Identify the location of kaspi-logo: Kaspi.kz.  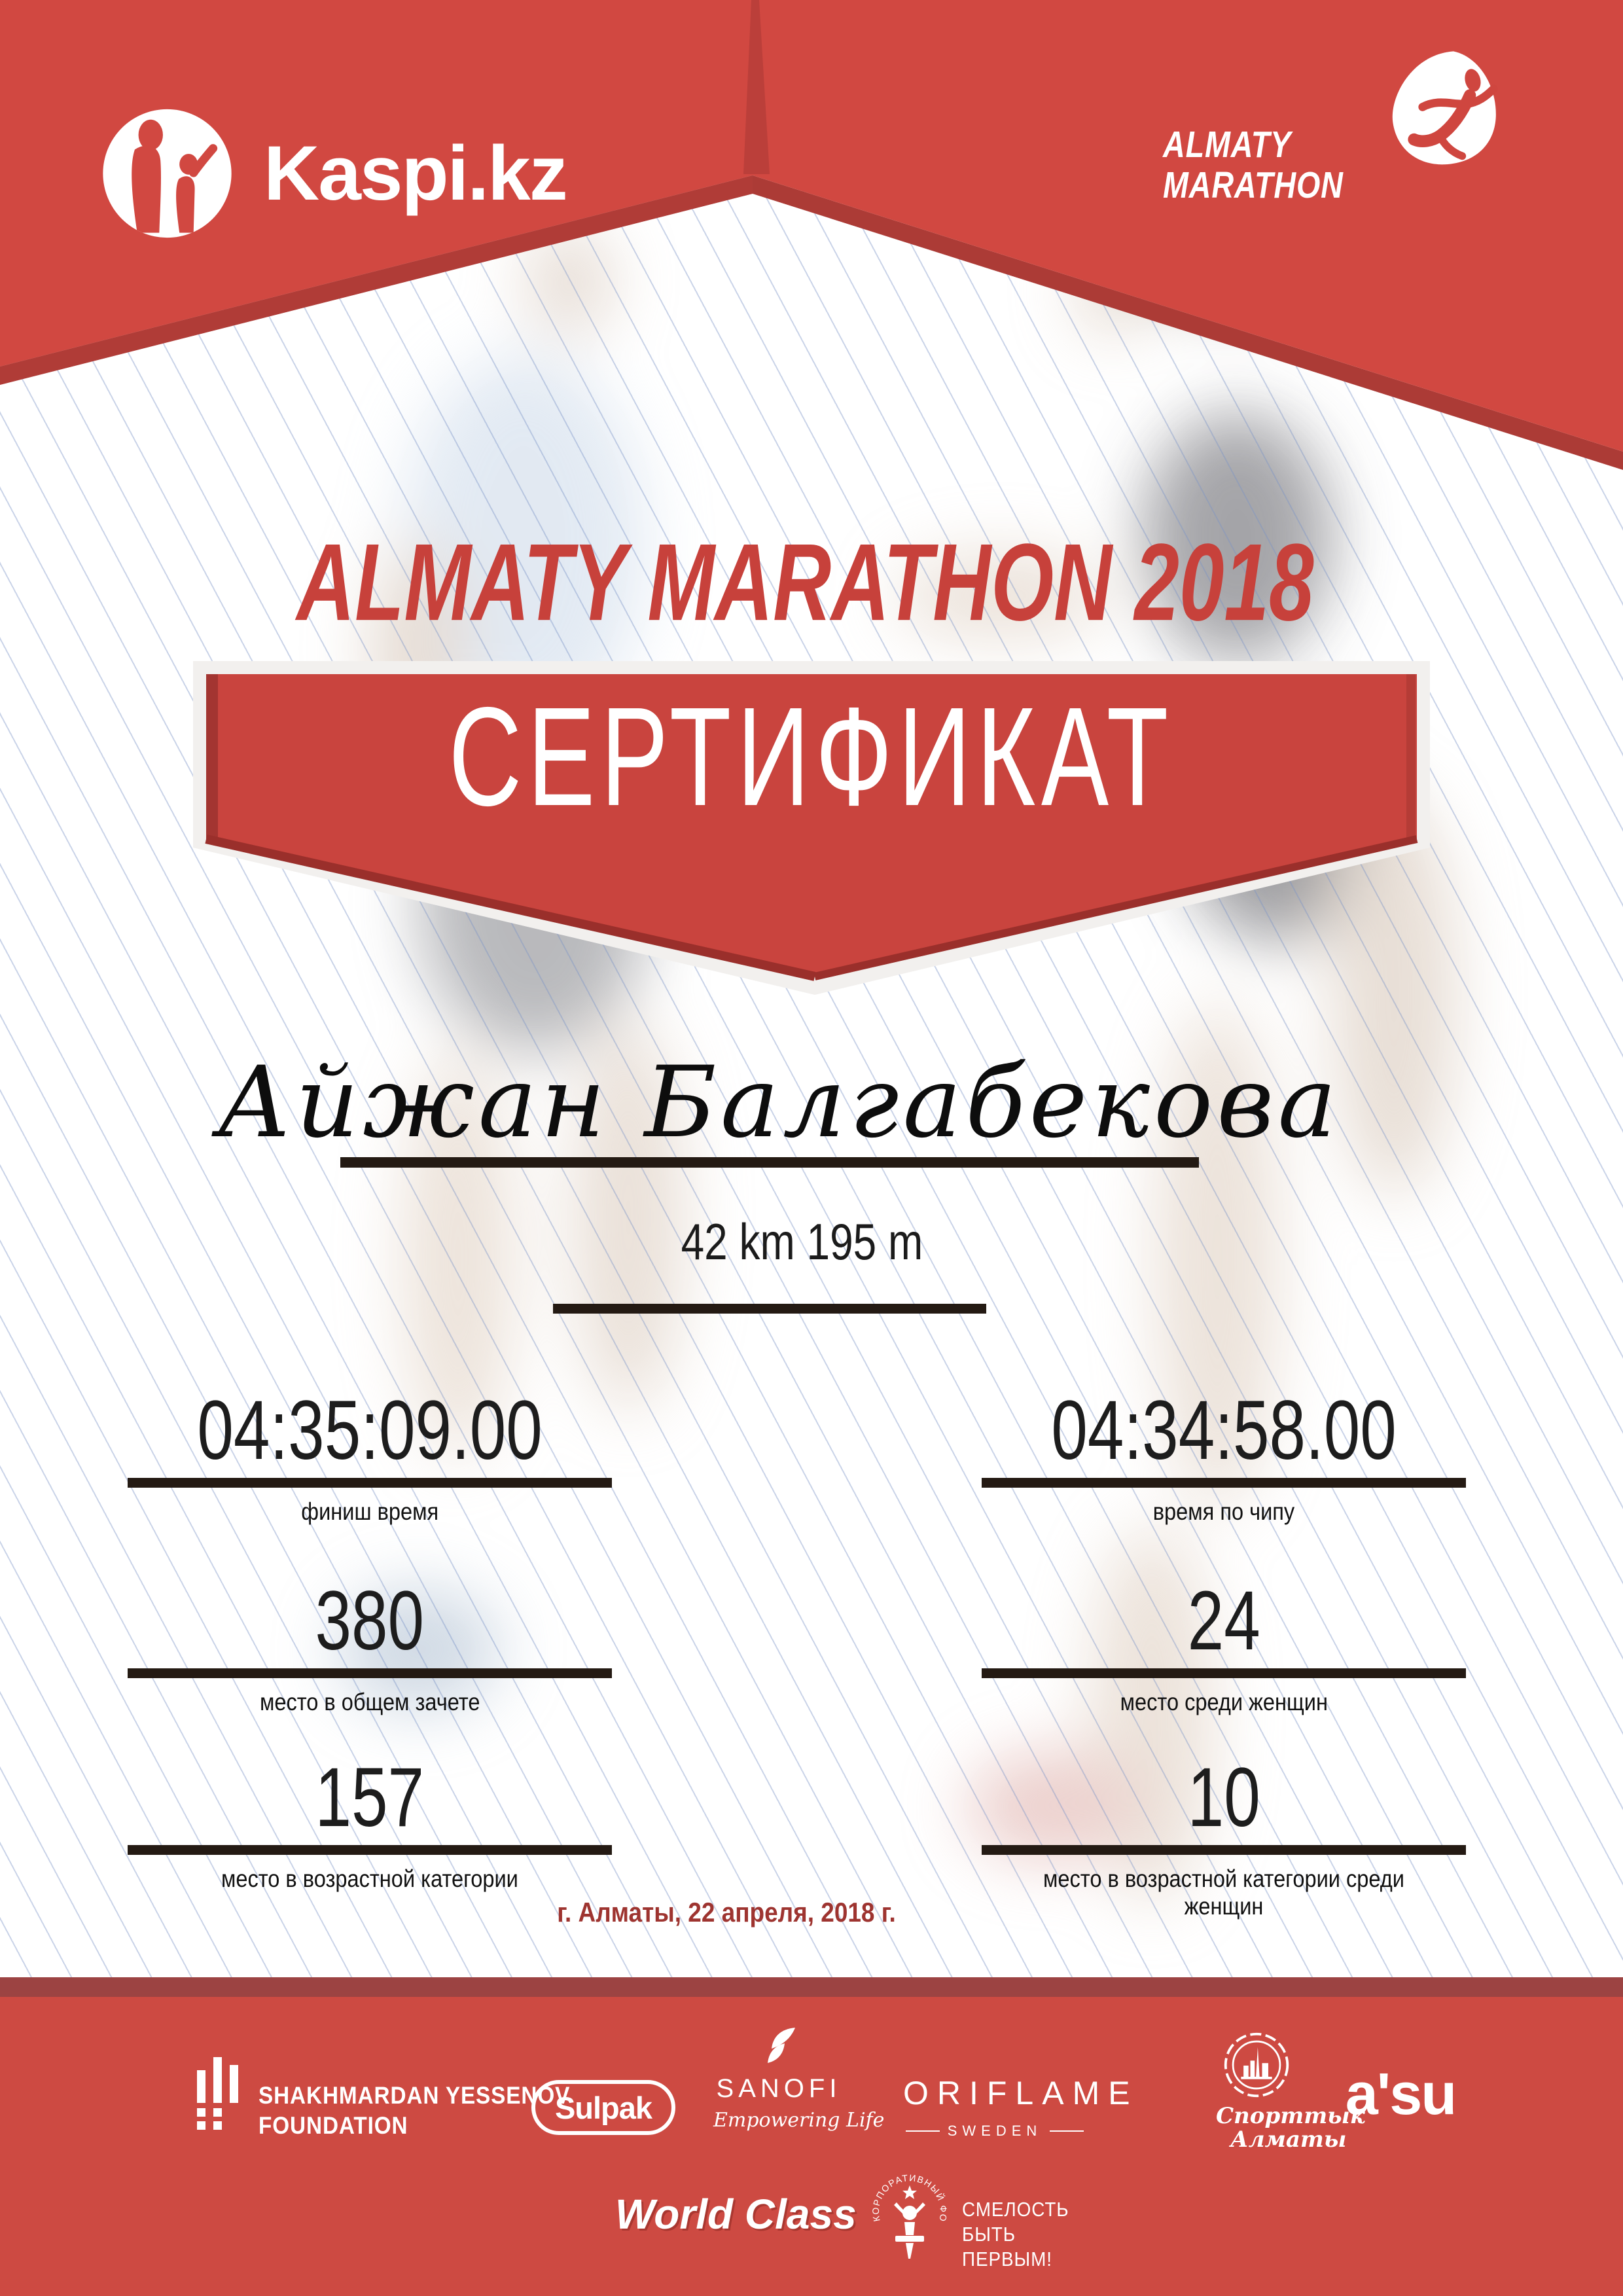
(333, 173).